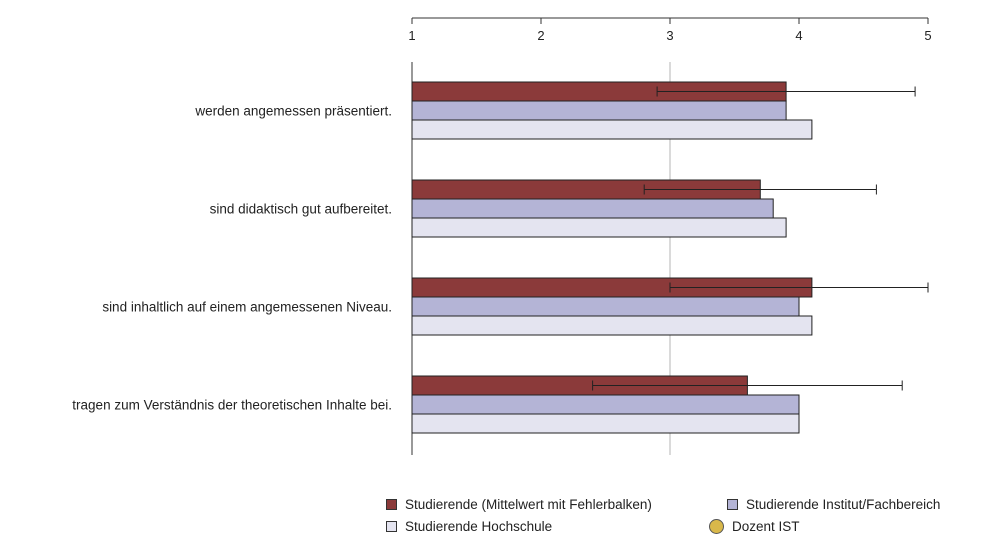  Describe the element at coordinates (479, 526) in the screenshot. I see `legend-label-hochschule: Studierende Hochschule` at that location.